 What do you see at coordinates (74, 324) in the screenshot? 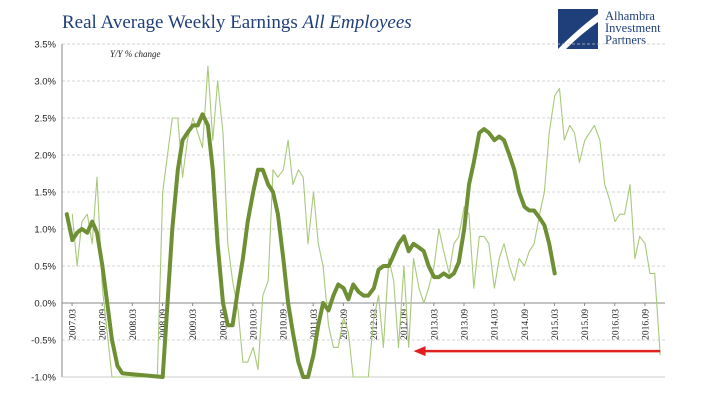
I see `x-tick-label: 2007.03` at bounding box center [74, 324].